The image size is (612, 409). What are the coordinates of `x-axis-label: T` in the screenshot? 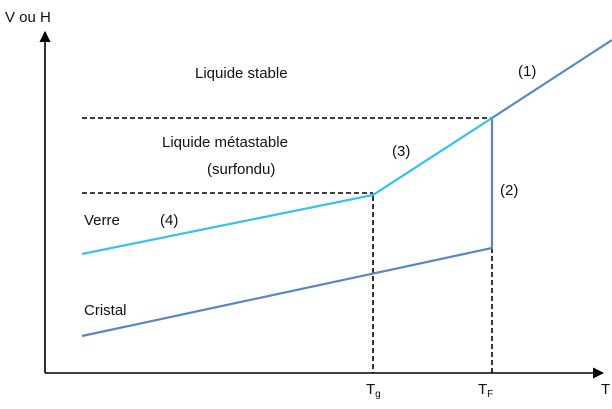 It's located at (605, 389).